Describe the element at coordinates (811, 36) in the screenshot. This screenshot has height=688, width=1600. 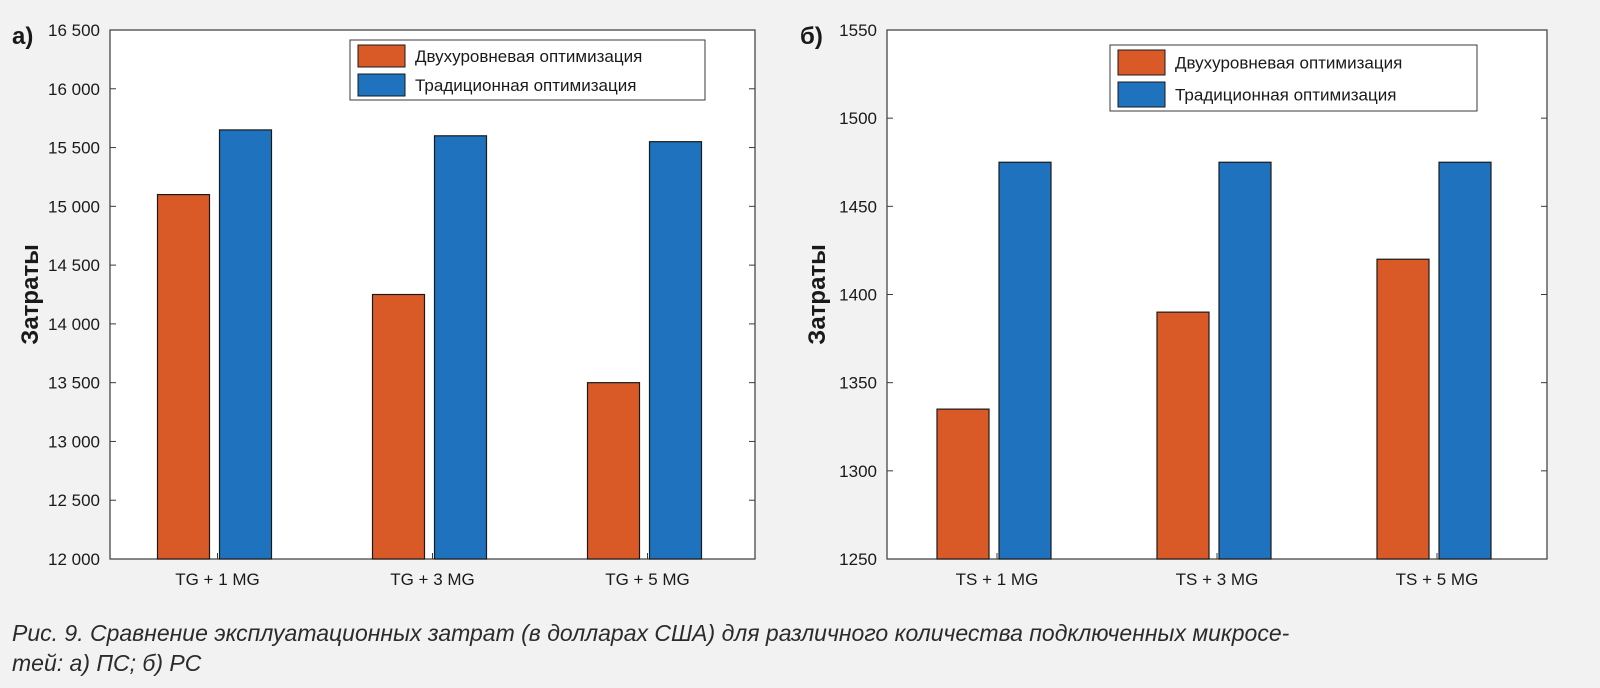
I see `panel-label: б)` at that location.